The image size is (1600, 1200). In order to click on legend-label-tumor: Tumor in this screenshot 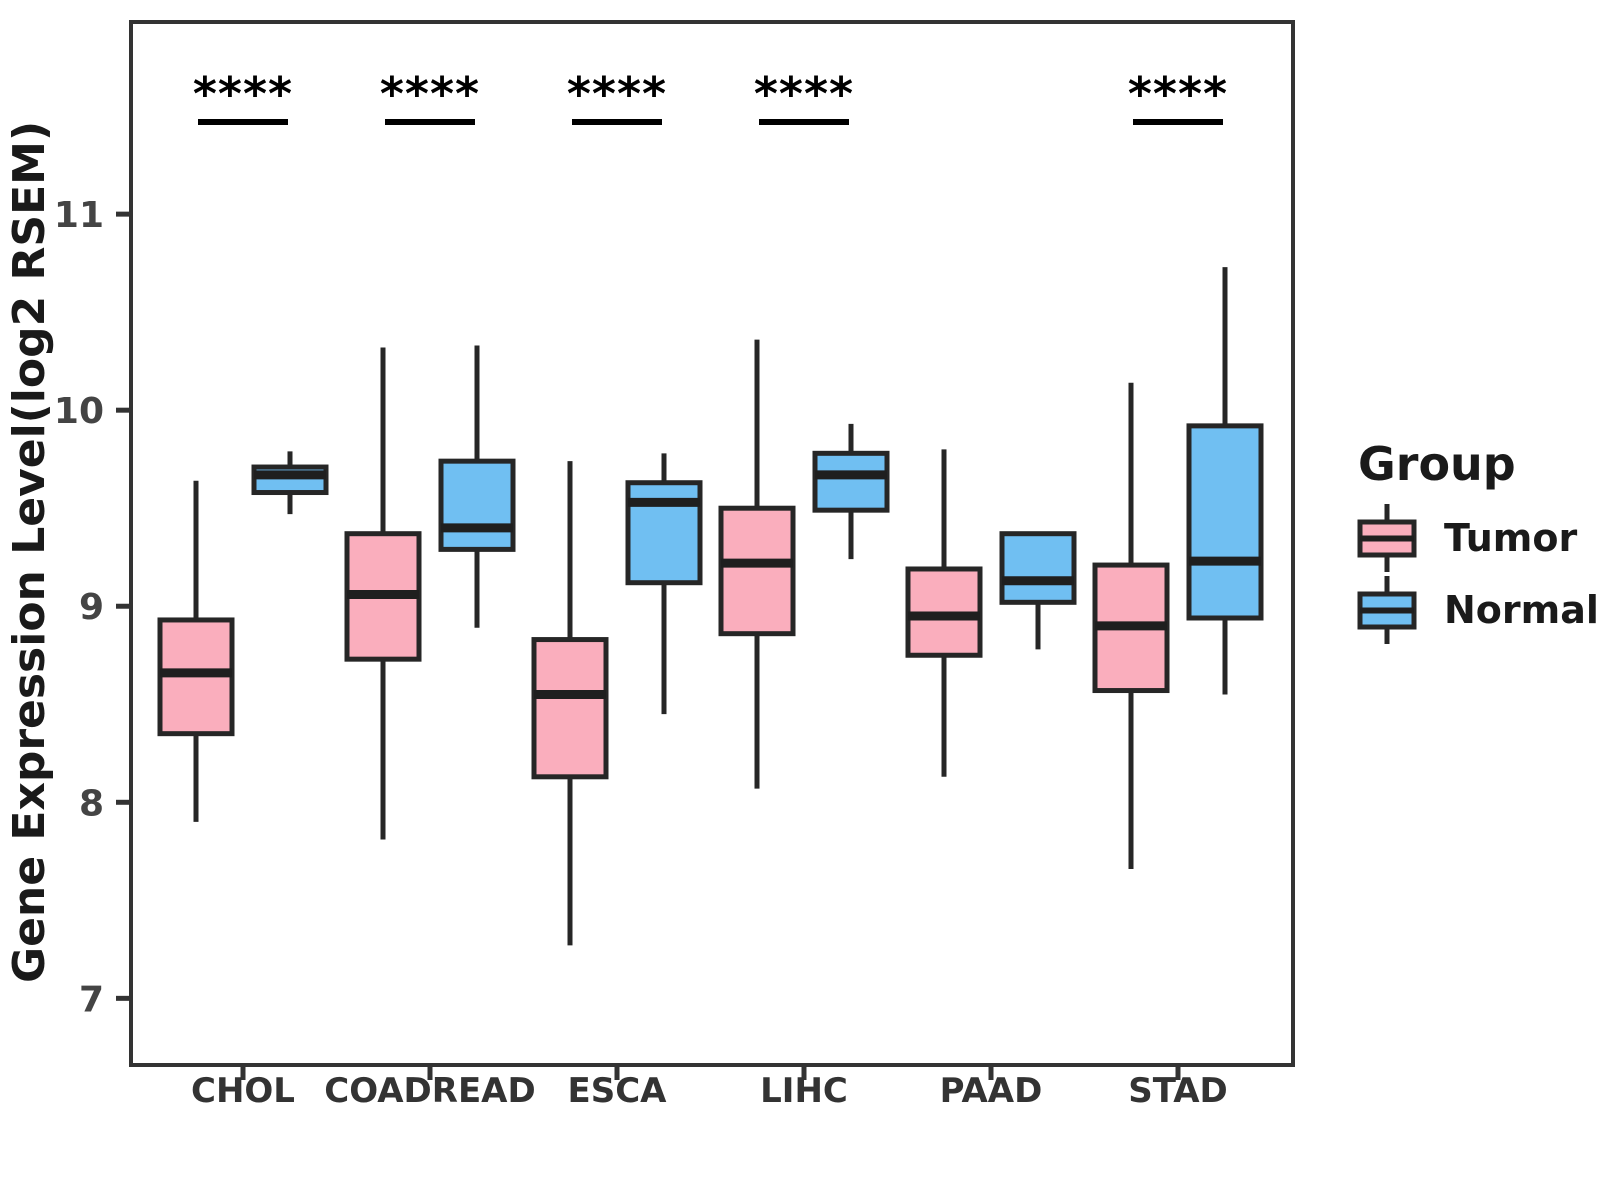, I will do `click(1511, 538)`.